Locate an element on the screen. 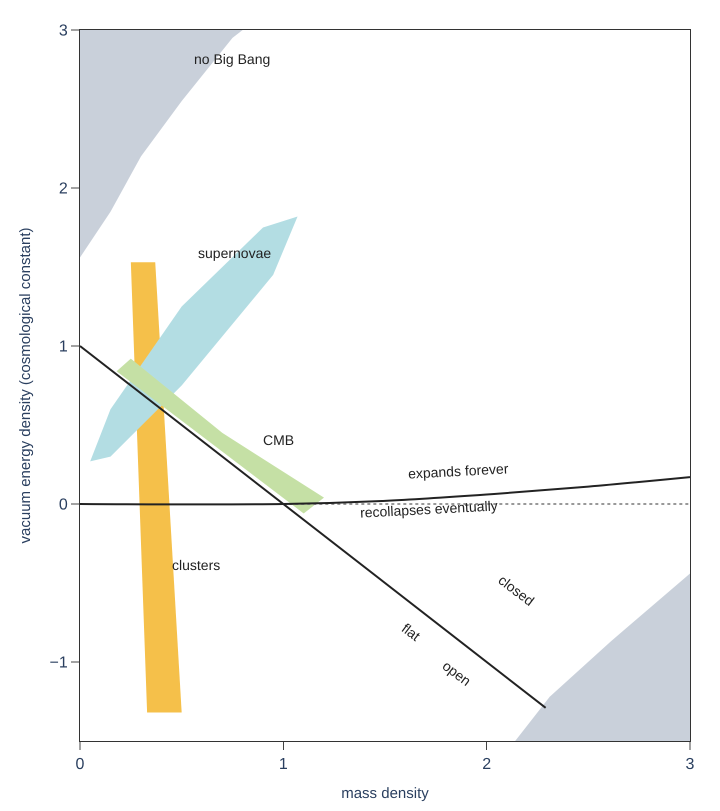 Image resolution: width=720 pixels, height=811 pixels. annotation: recollapses eventually is located at coordinates (429, 509).